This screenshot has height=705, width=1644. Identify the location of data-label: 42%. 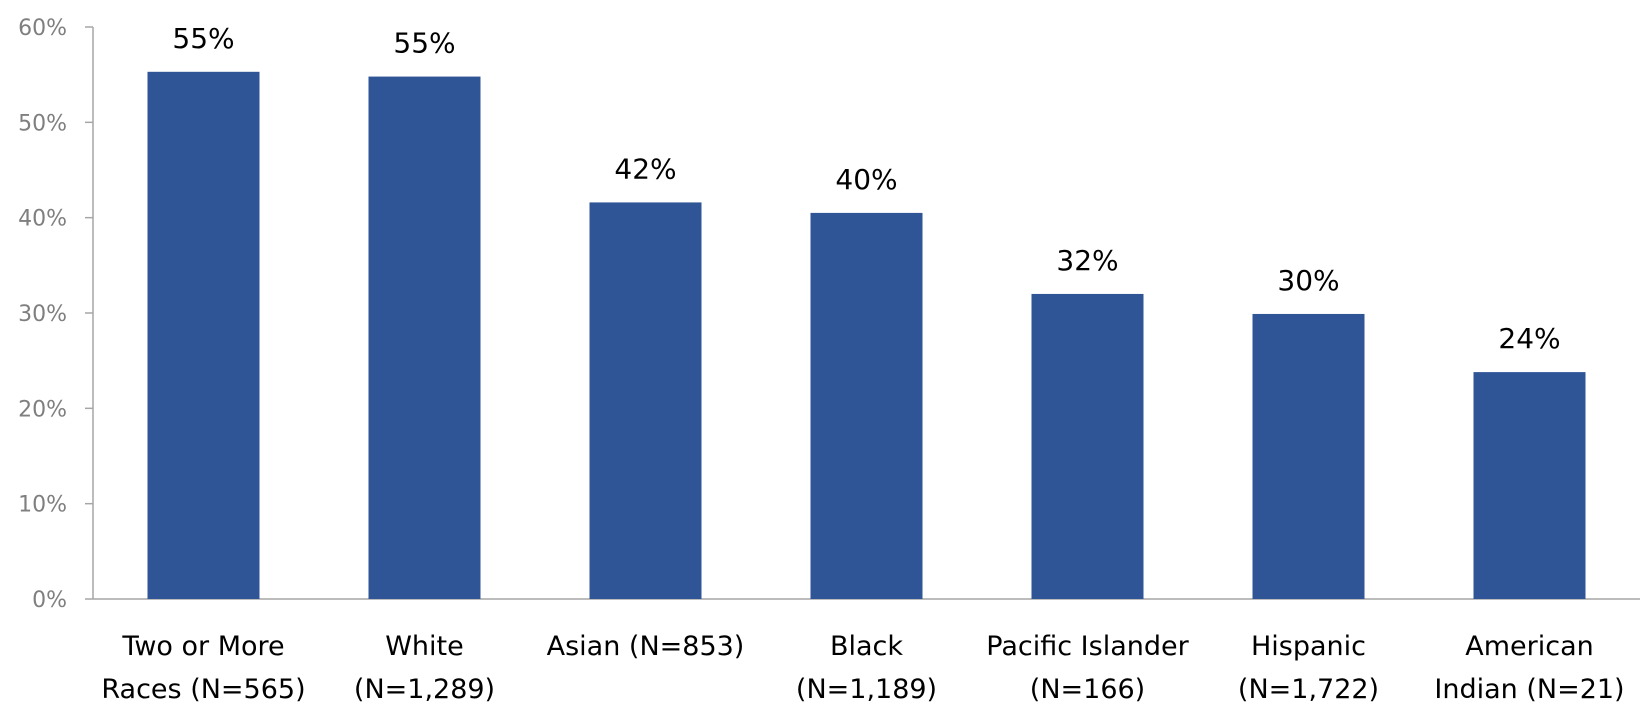
(645, 168).